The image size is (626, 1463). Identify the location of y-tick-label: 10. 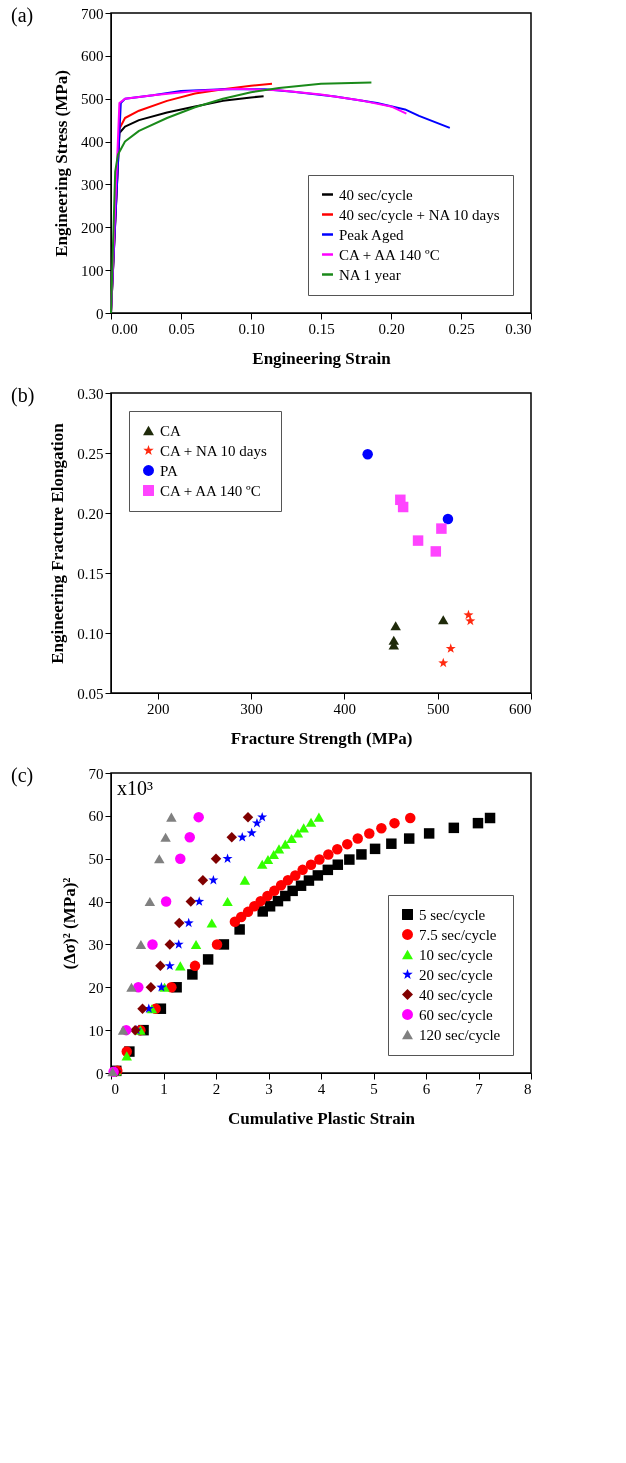
(96, 1030).